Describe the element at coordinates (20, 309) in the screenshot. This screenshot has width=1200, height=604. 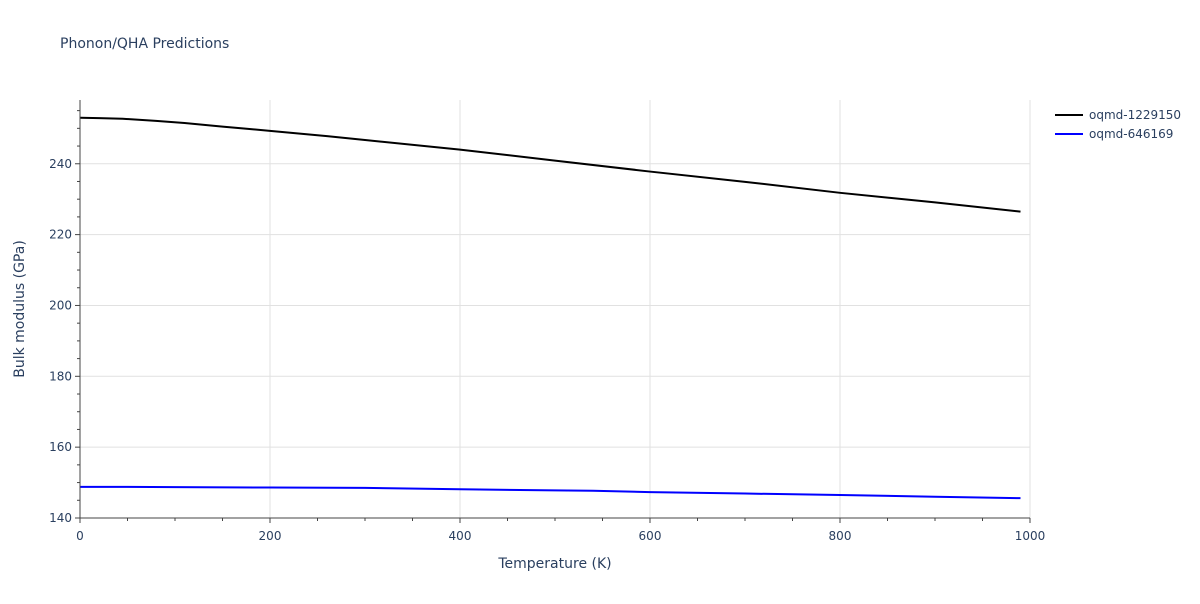
I see `y-axis-title: Bulk modulus (GPa)` at that location.